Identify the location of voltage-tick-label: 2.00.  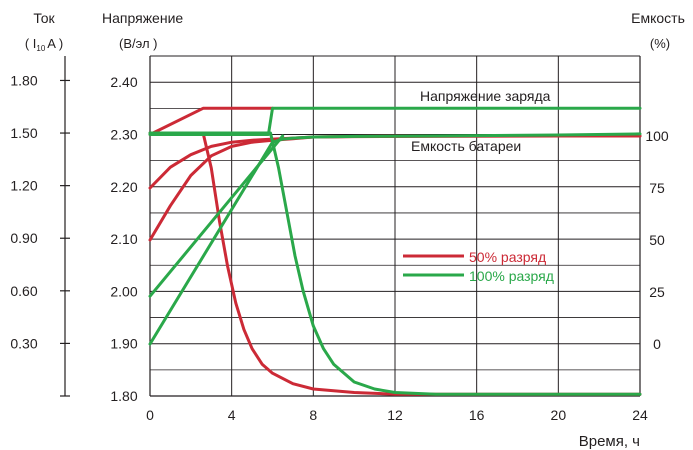
(123, 291).